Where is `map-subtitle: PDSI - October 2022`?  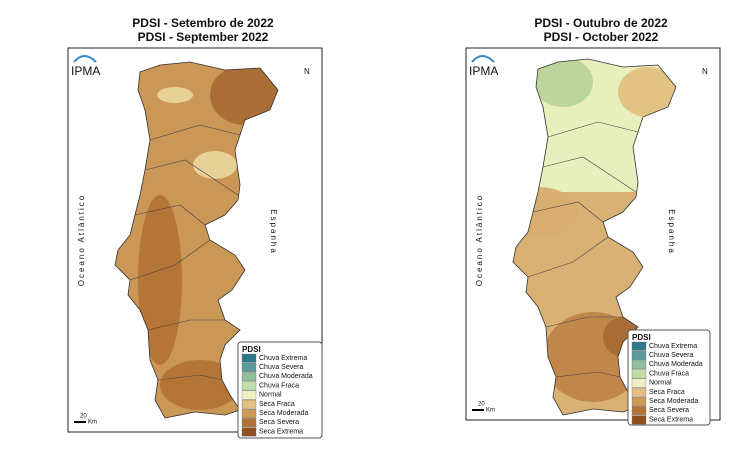
map-subtitle: PDSI - October 2022 is located at coordinates (601, 37).